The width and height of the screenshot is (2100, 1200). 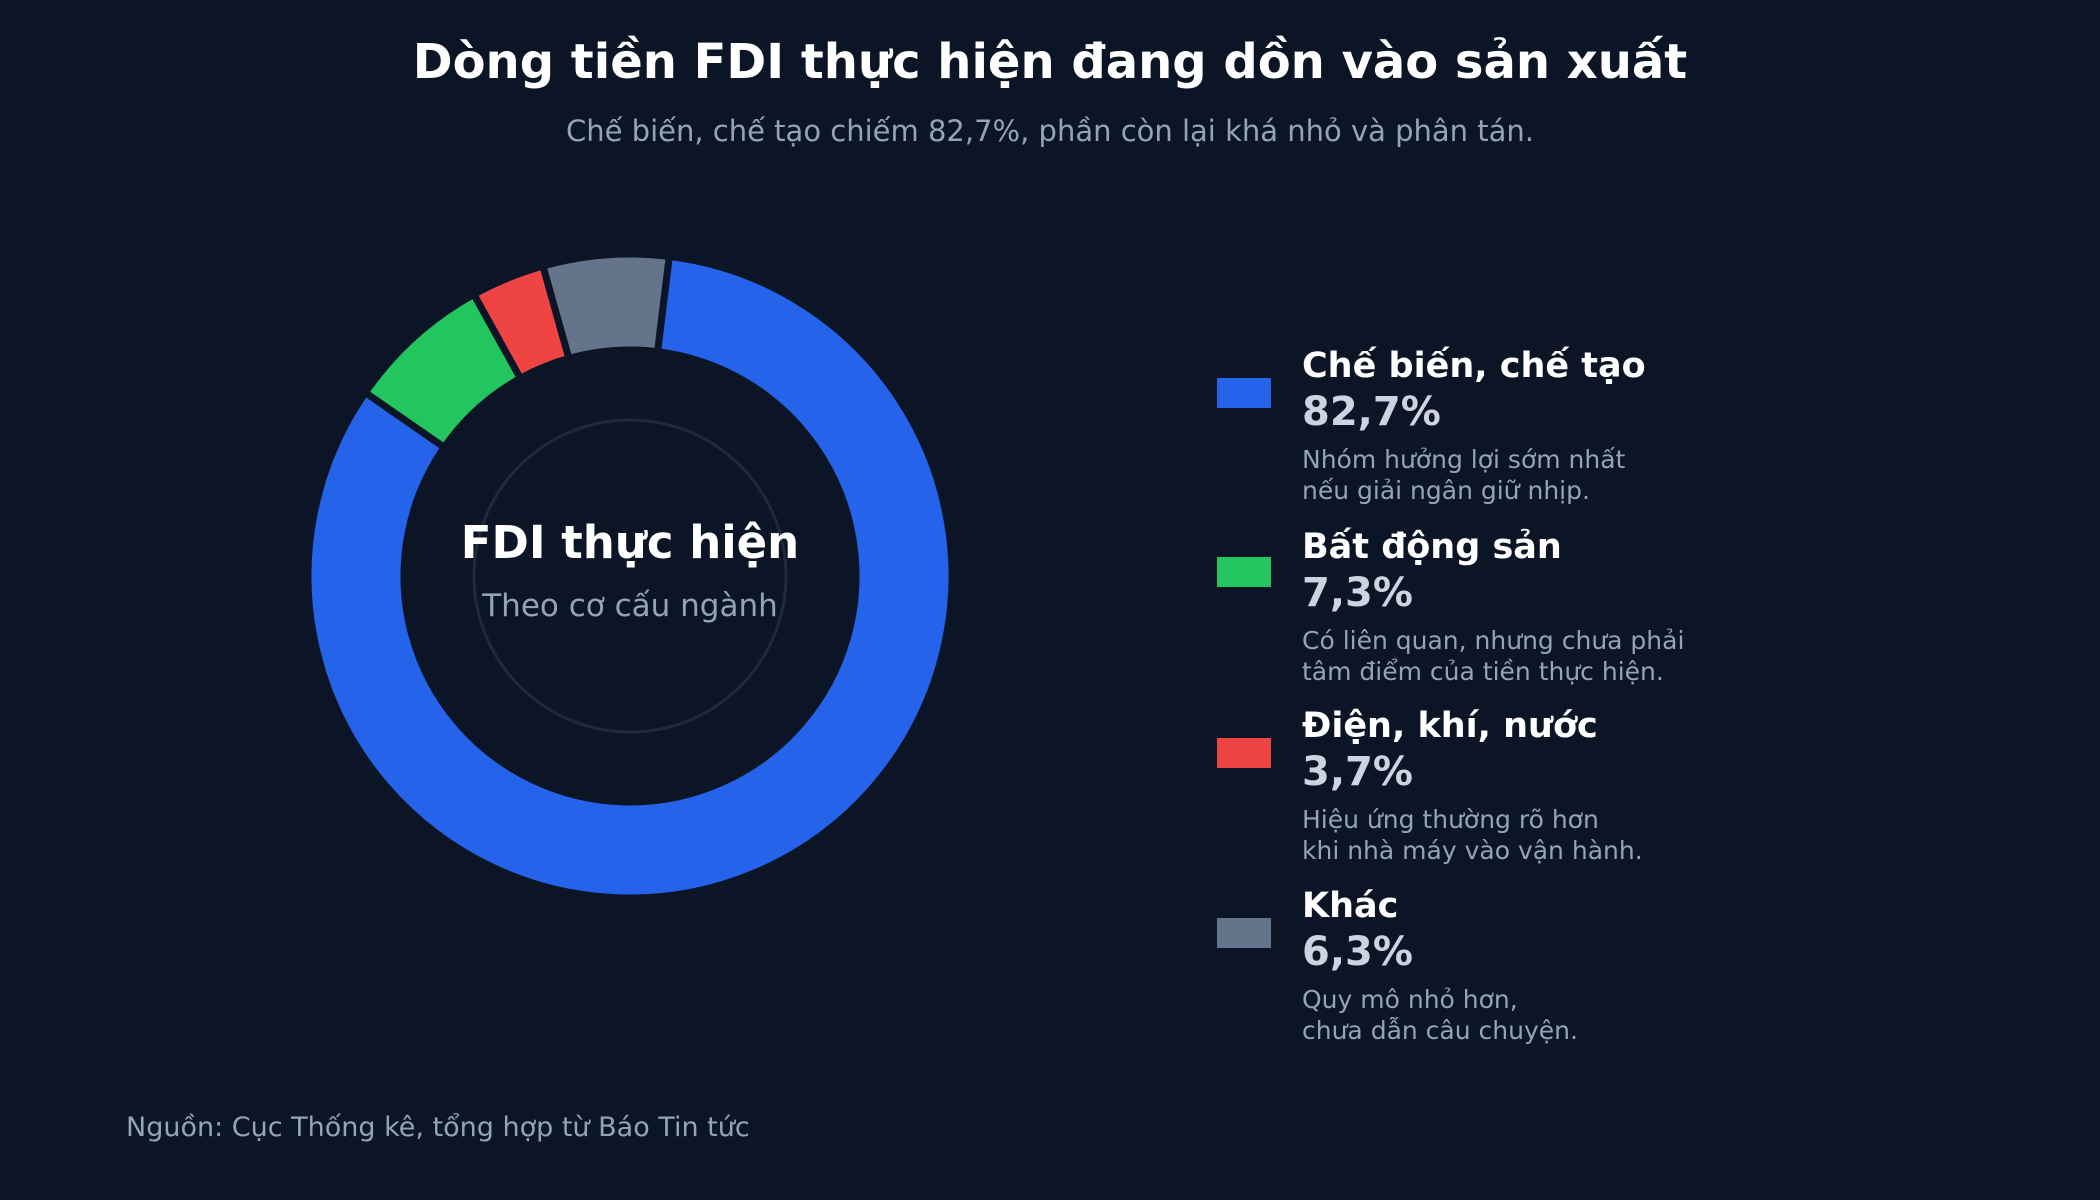 What do you see at coordinates (1410, 999) in the screenshot?
I see `legend-note-line: Quy mô nhỏ hơn,` at bounding box center [1410, 999].